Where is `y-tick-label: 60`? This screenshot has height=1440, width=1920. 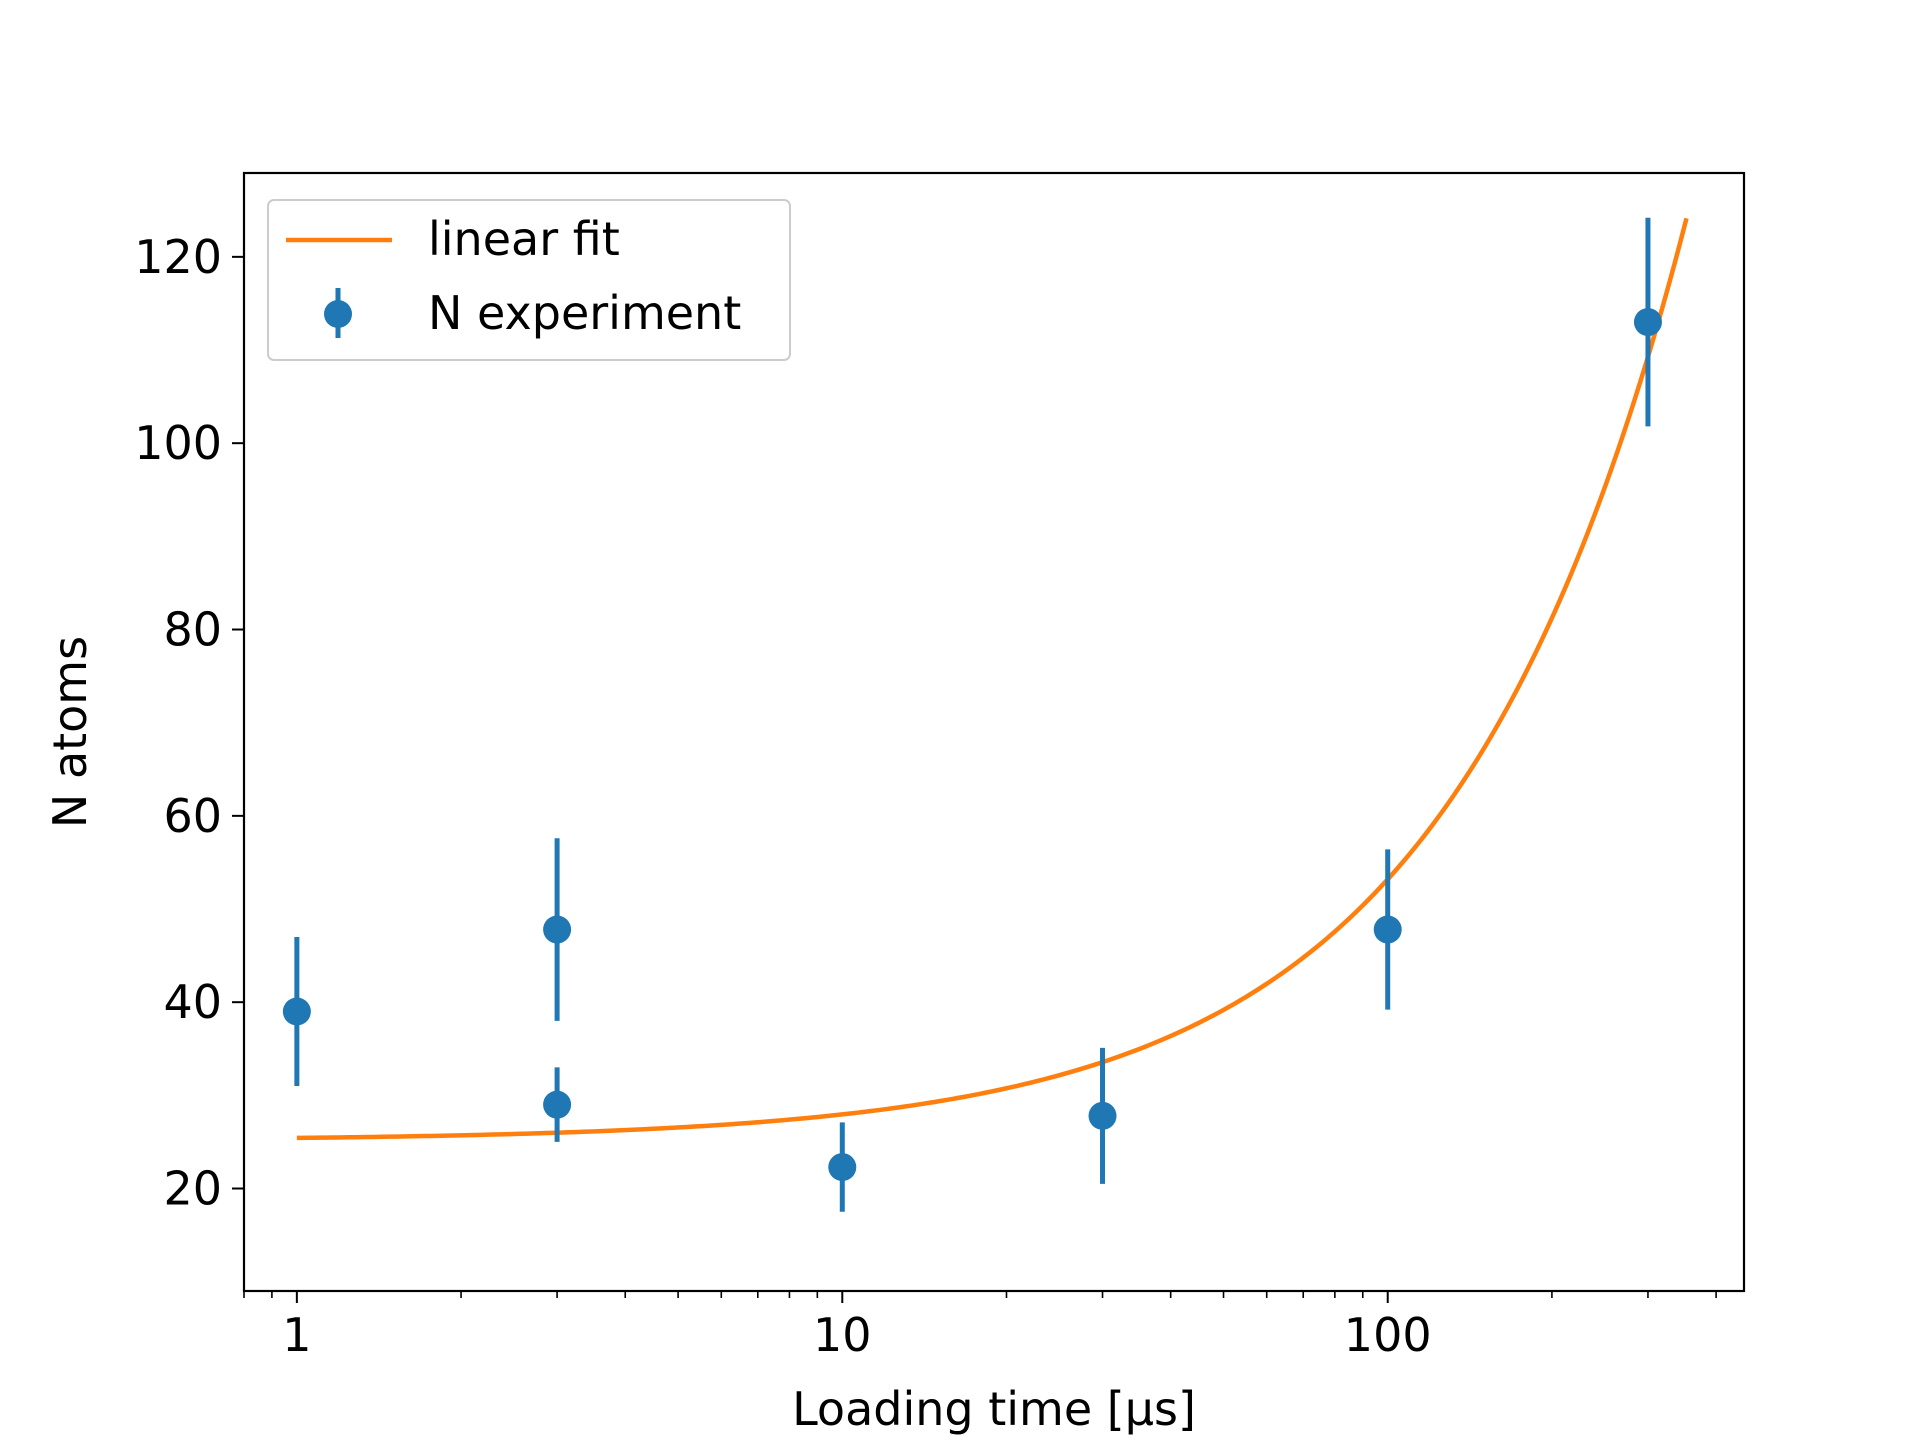 y-tick-label: 60 is located at coordinates (192, 816).